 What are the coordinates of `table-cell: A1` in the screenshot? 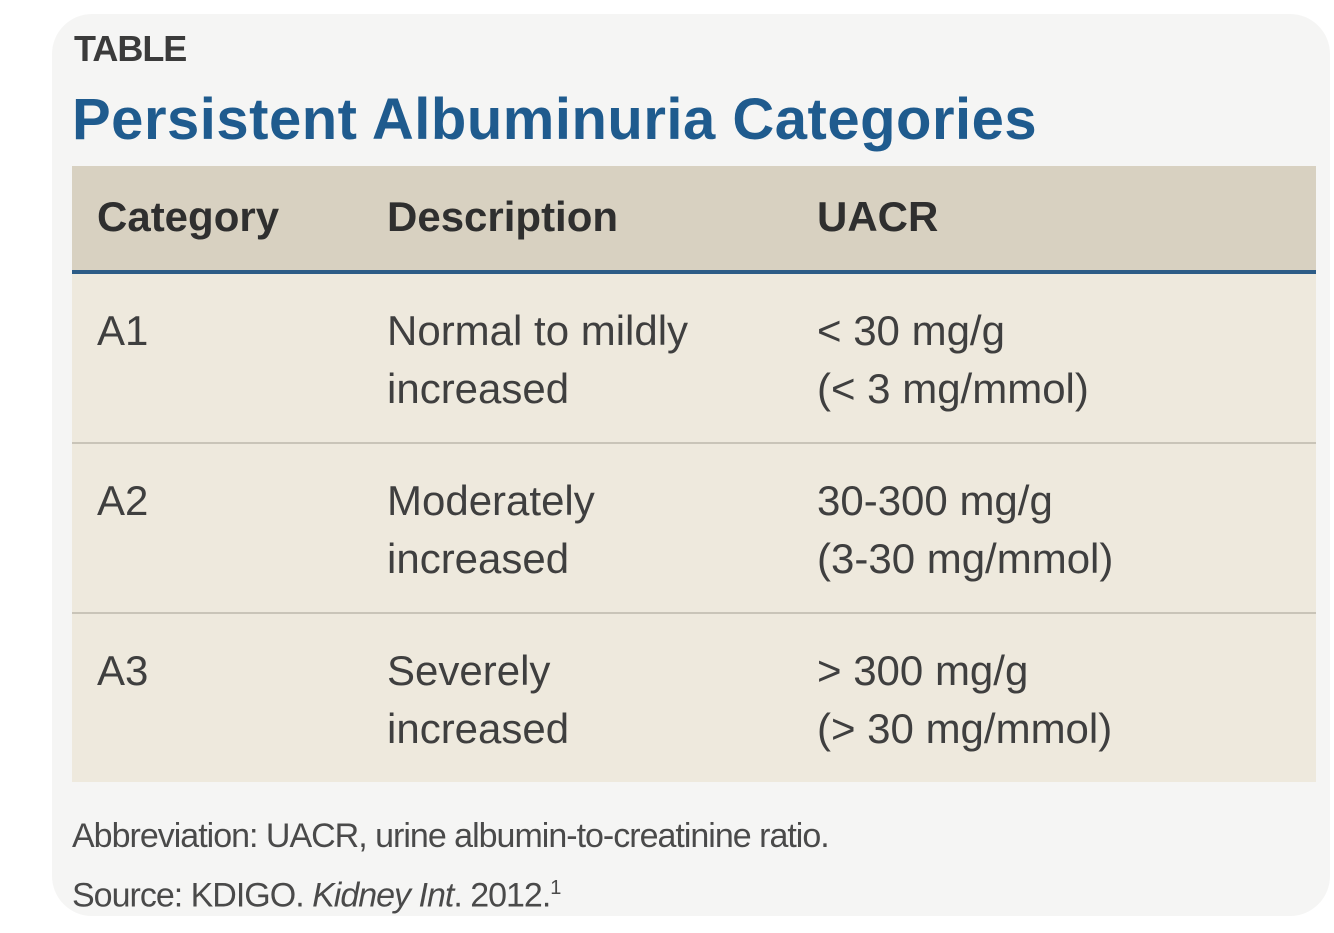 It's located at (122, 331).